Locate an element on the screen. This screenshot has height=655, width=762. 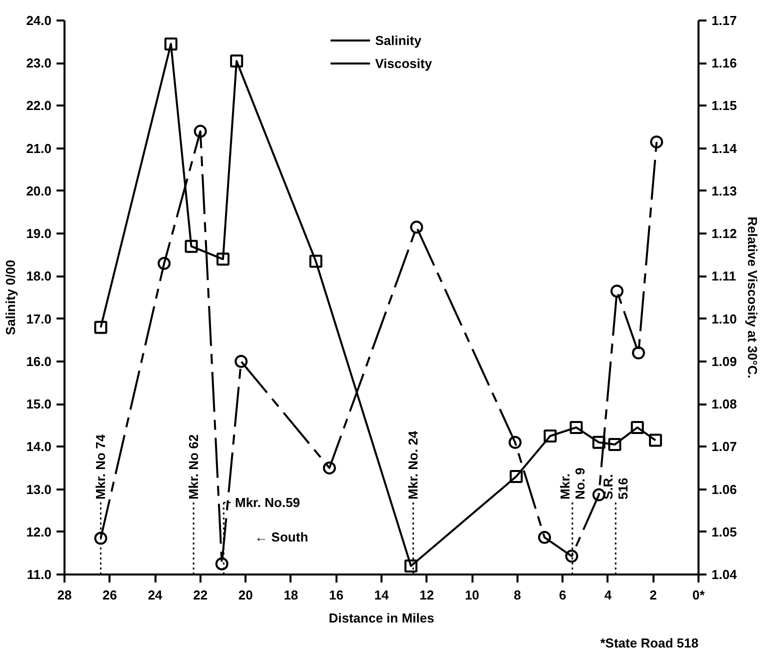
ref-line-label: Mkr. No.59 is located at coordinates (267, 502).